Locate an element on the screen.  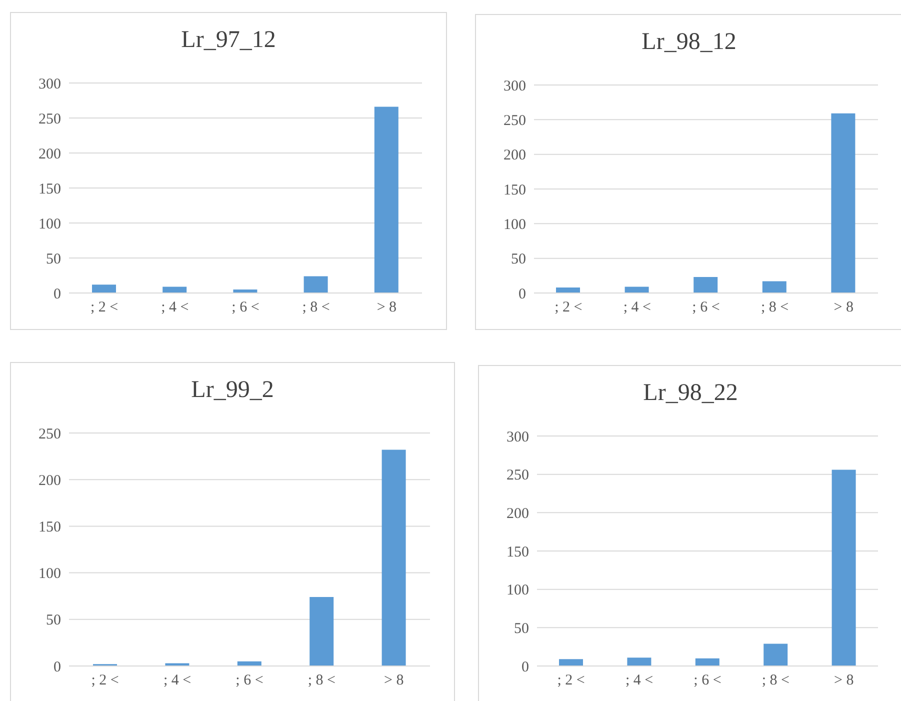
chart-title: Lr_99_2 is located at coordinates (232, 390).